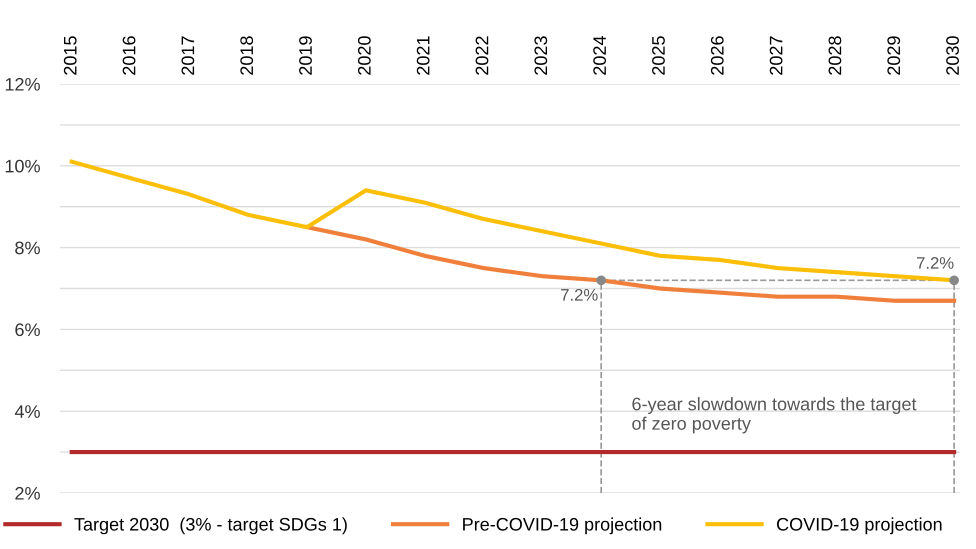 Image resolution: width=976 pixels, height=549 pixels. Describe the element at coordinates (247, 55) in the screenshot. I see `x-tick-label: 2018` at that location.